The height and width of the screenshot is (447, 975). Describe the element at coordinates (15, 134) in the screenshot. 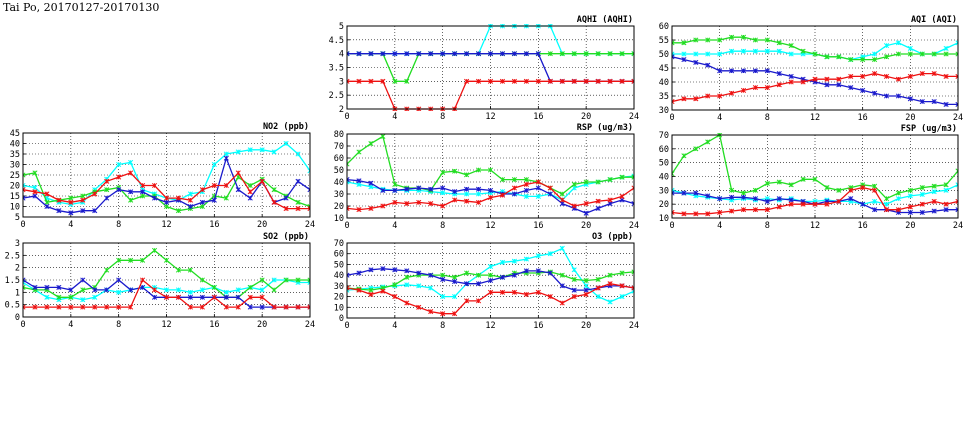

I see `y-tick-label: 45` at that location.